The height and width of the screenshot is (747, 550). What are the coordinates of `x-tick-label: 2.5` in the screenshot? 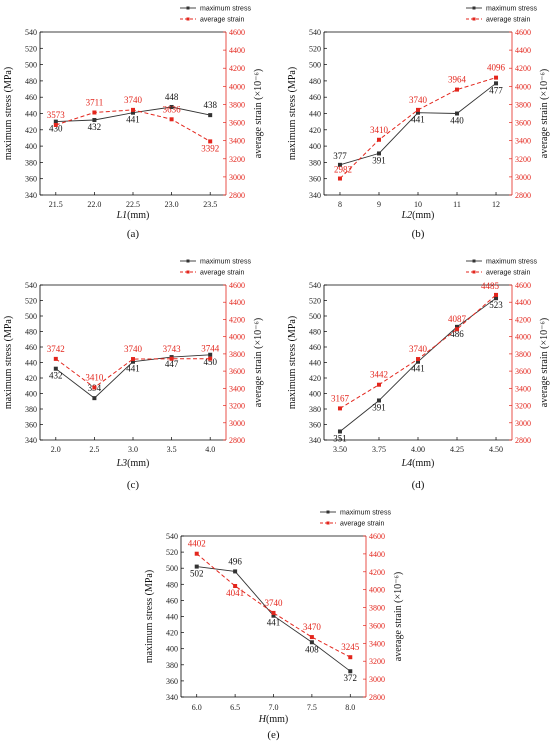 It's located at (94, 449).